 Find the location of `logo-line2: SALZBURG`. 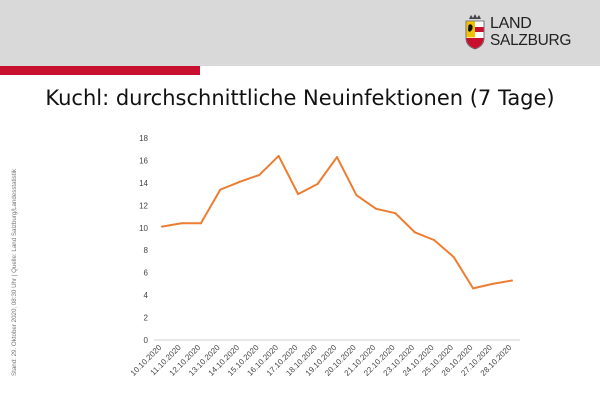

logo-line2: SALZBURG is located at coordinates (531, 40).